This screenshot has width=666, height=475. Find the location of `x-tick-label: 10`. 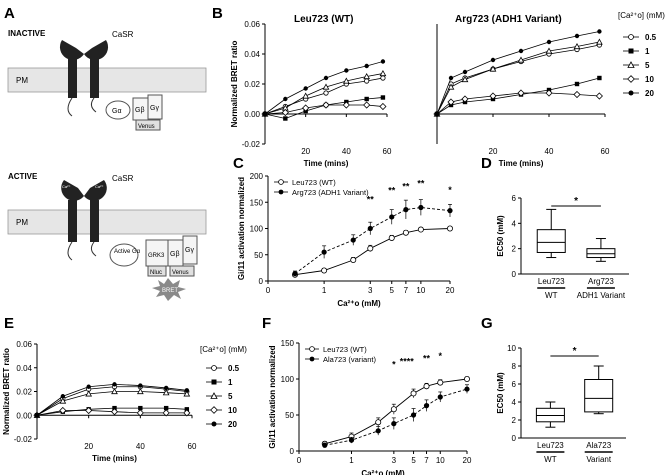

x-tick-label: 10 is located at coordinates (420, 290).